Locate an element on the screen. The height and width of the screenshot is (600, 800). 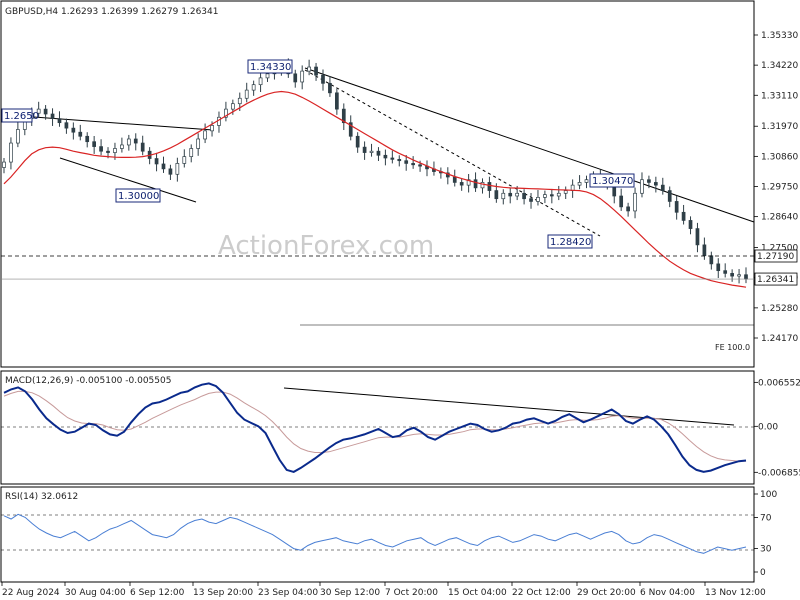
x-tick-label: 13 Nov 12:00 is located at coordinates (735, 593).